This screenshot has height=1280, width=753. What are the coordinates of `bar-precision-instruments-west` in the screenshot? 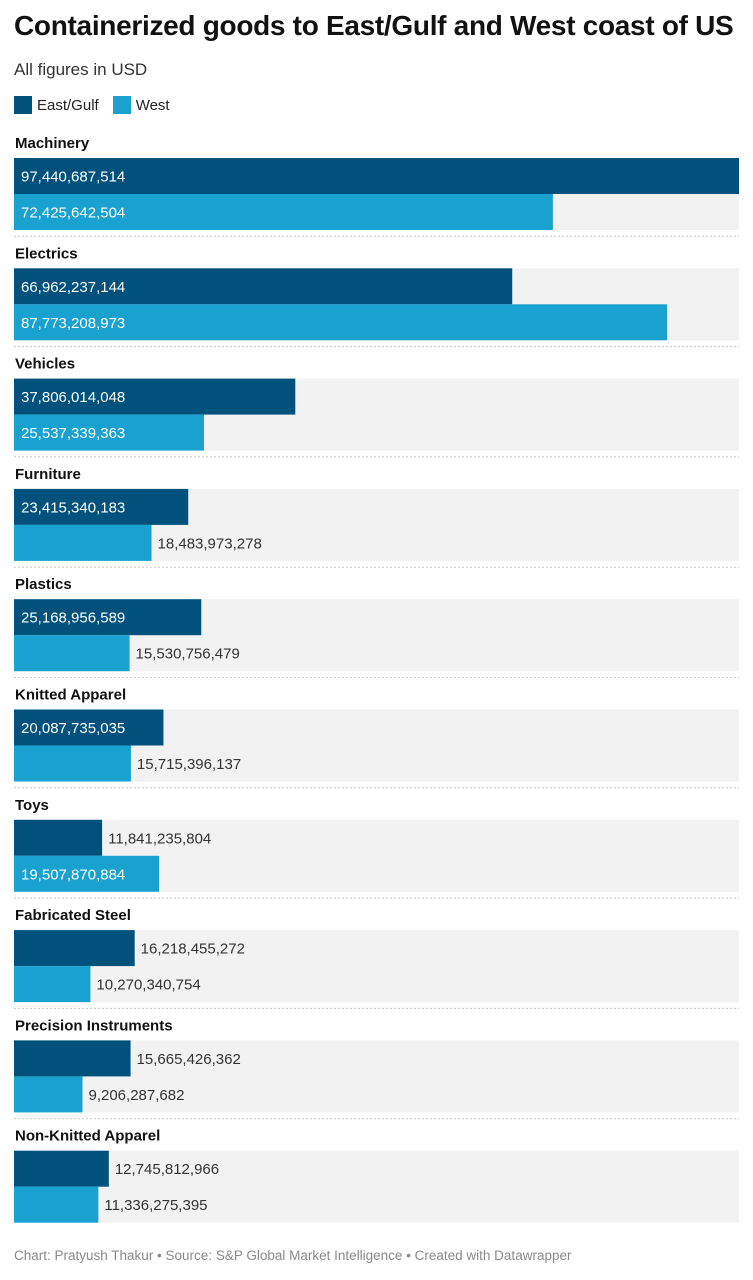 It's located at (48, 1094).